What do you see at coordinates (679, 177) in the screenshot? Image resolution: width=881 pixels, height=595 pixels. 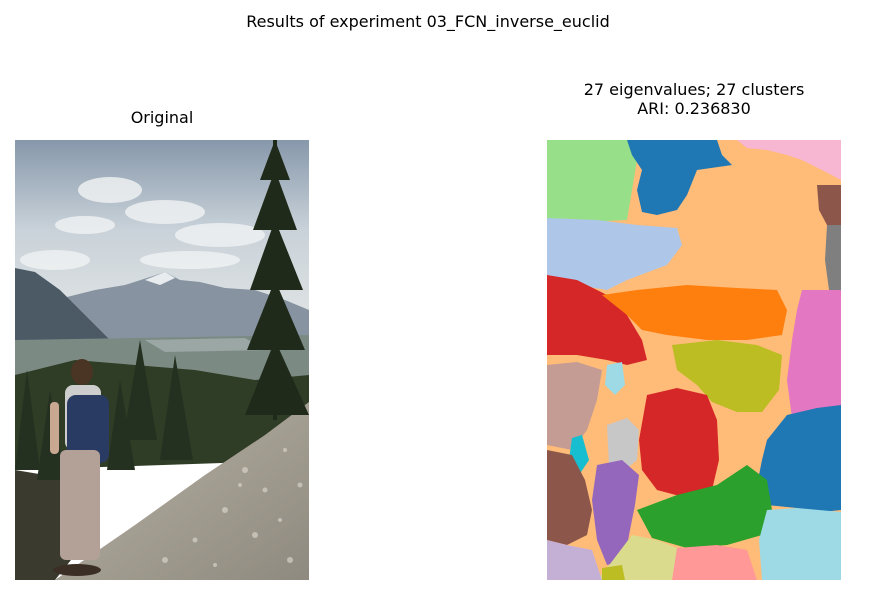 I see `segment-blue-top` at bounding box center [679, 177].